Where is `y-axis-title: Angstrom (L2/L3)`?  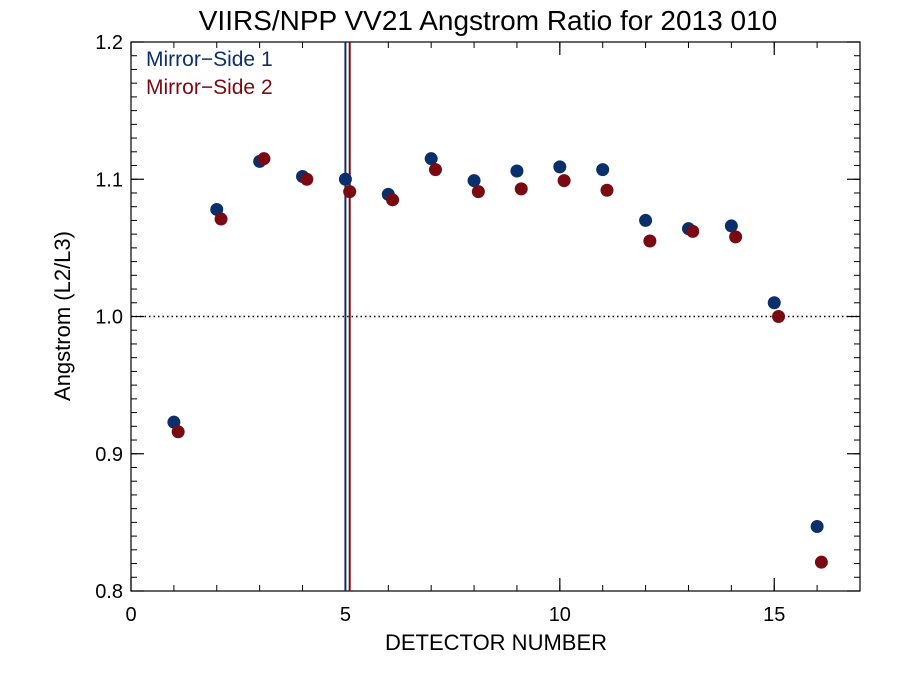
y-axis-title: Angstrom (L2/L3) is located at coordinates (62, 316).